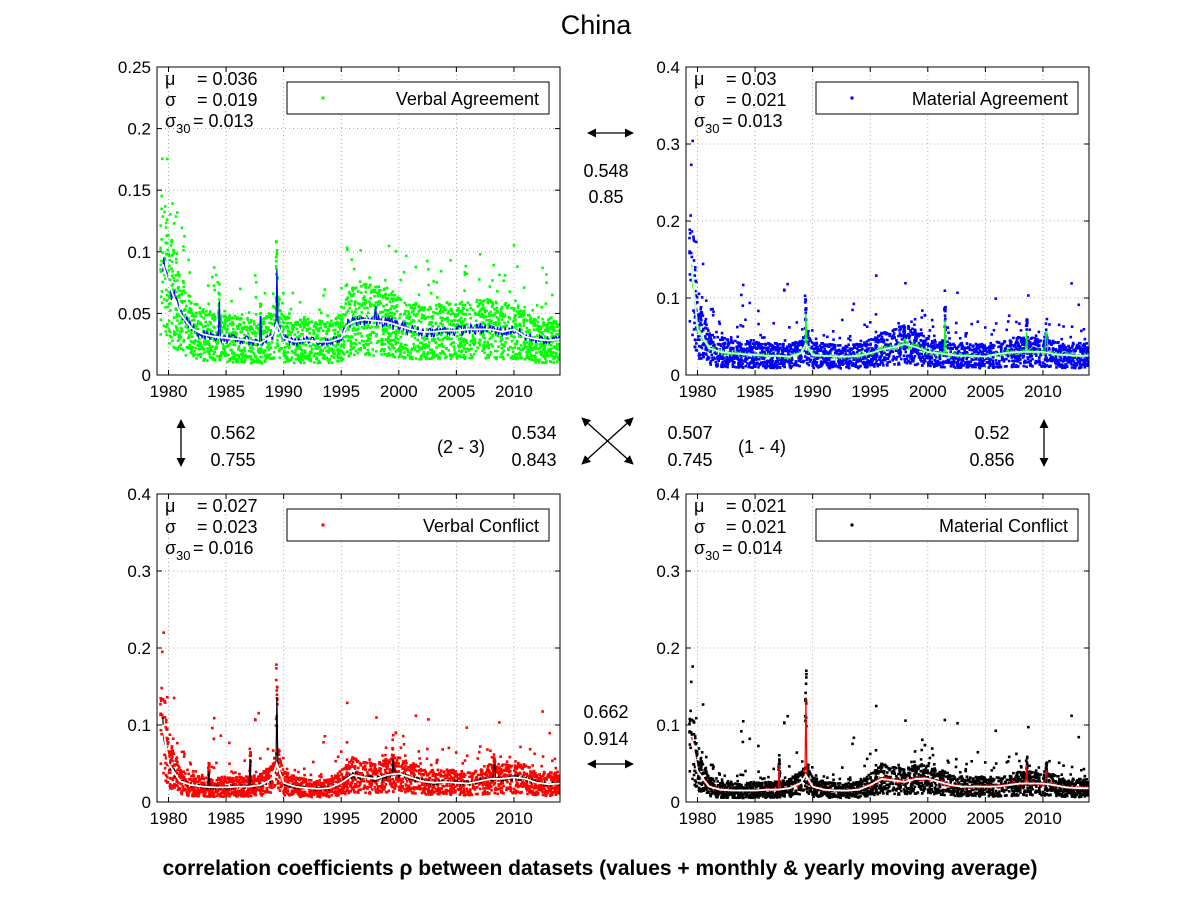 This screenshot has height=901, width=1201. Describe the element at coordinates (134, 313) in the screenshot. I see `y-tick-label: 0.05` at that location.